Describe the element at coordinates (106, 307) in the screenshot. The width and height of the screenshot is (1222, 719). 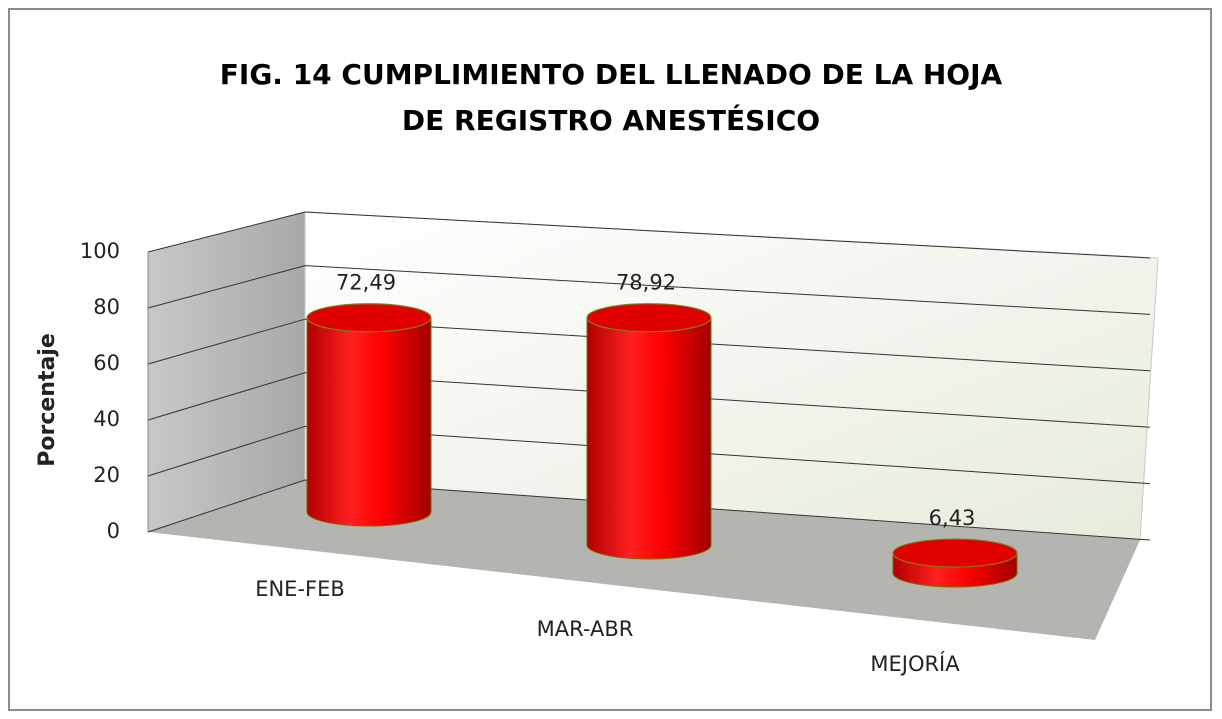
I see `y-tick-label: 80` at that location.